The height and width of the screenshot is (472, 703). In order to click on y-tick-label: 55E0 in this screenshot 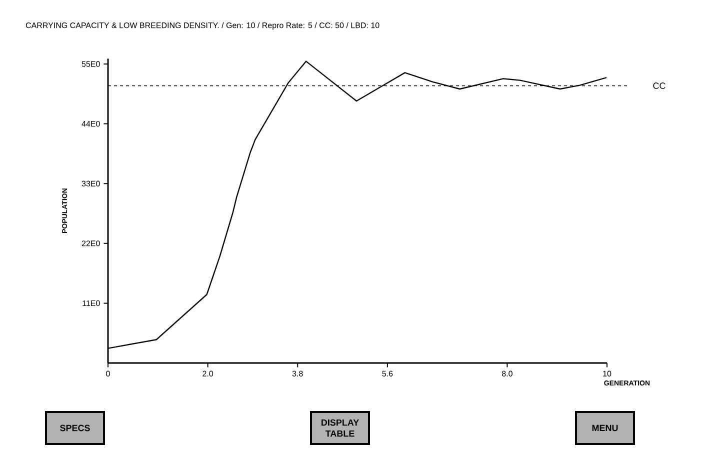, I will do `click(91, 64)`.